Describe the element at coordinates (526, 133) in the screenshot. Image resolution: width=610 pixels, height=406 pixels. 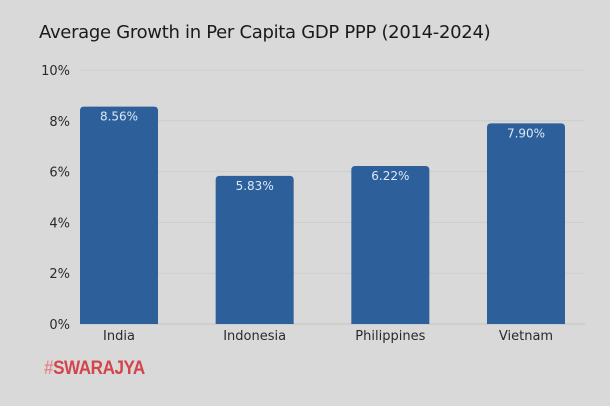
I see `bar-data-label: 7.90%` at that location.